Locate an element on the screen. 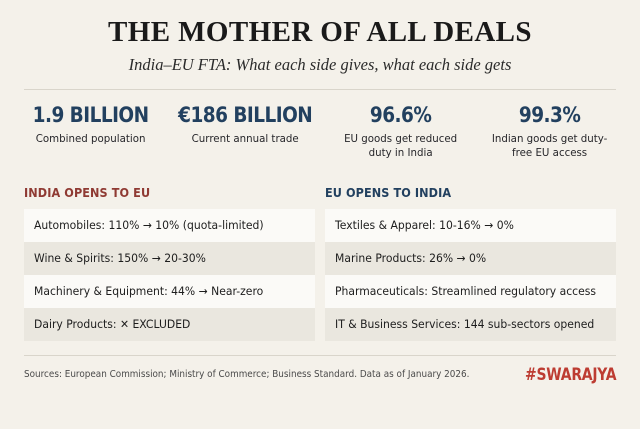 The image size is (640, 429). list-item-text: Marine Products: 26% → 0% is located at coordinates (411, 257).